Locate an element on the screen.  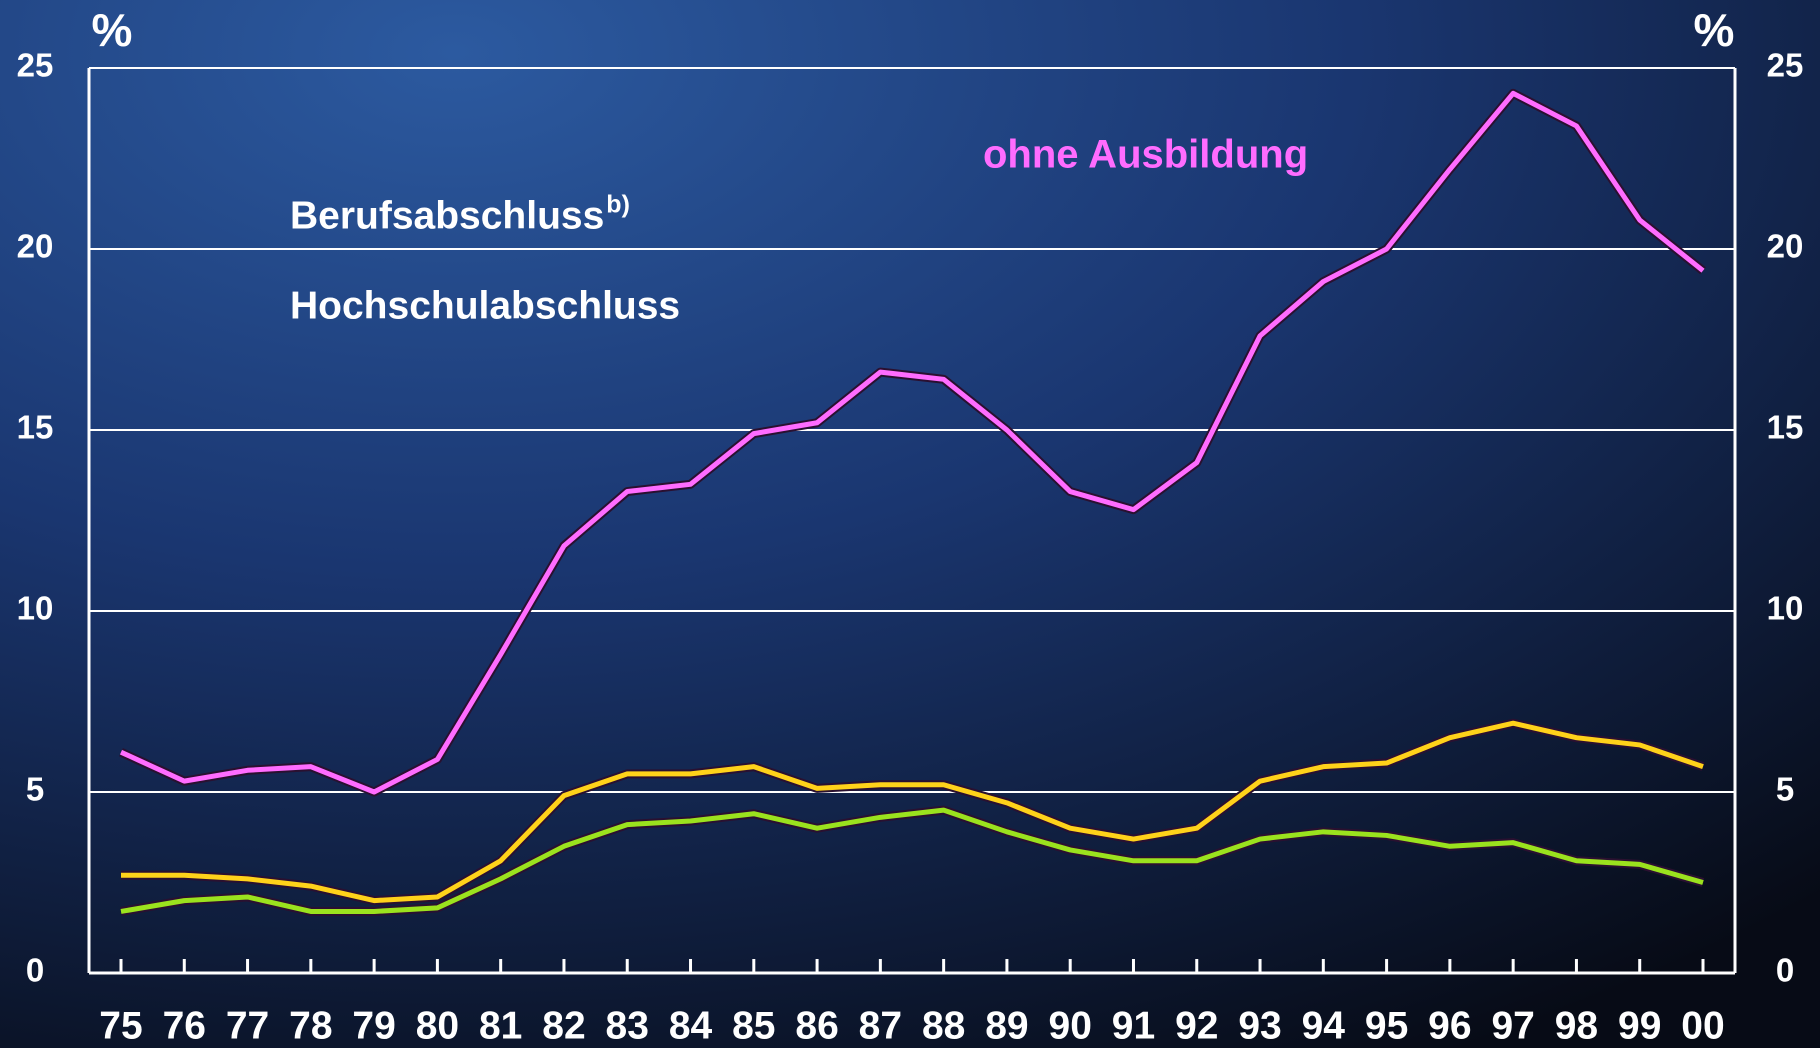
x-tick-label: 75 is located at coordinates (120, 1025).